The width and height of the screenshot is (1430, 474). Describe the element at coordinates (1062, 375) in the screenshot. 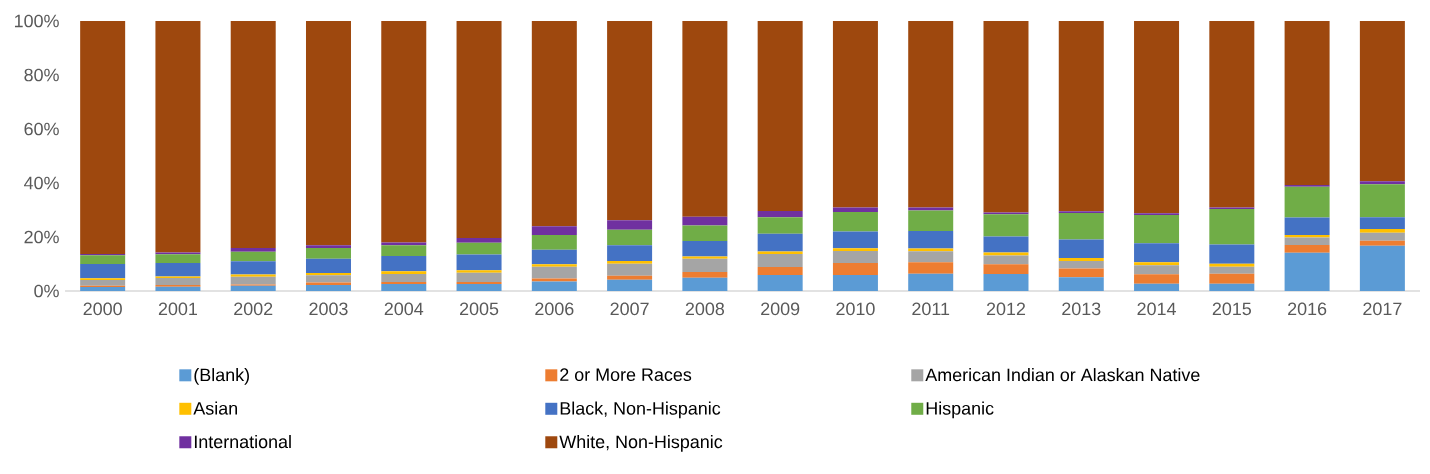

I see `legend-label: American Indian or Alaskan Native` at that location.